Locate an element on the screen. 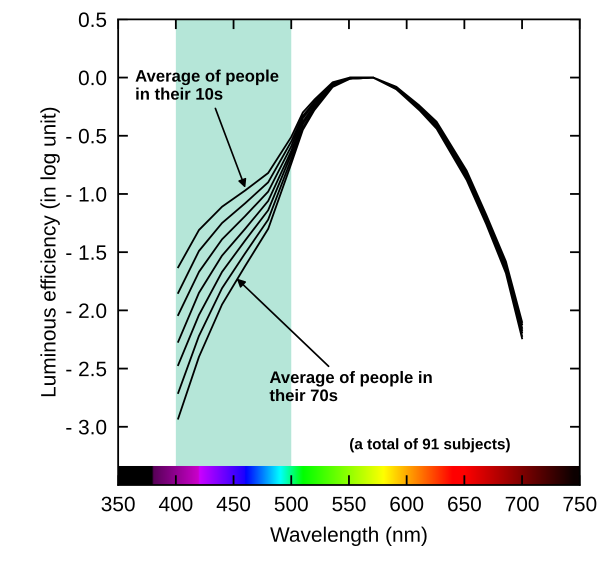 The height and width of the screenshot is (561, 609). x-tick-label: 500 is located at coordinates (291, 504).